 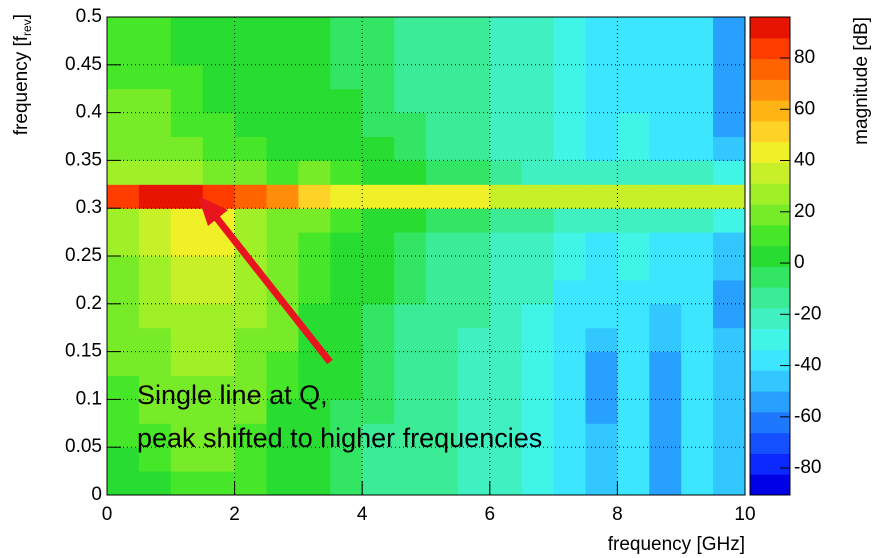 What do you see at coordinates (21, 85) in the screenshot?
I see `y-label-text: frequency [f` at bounding box center [21, 85].